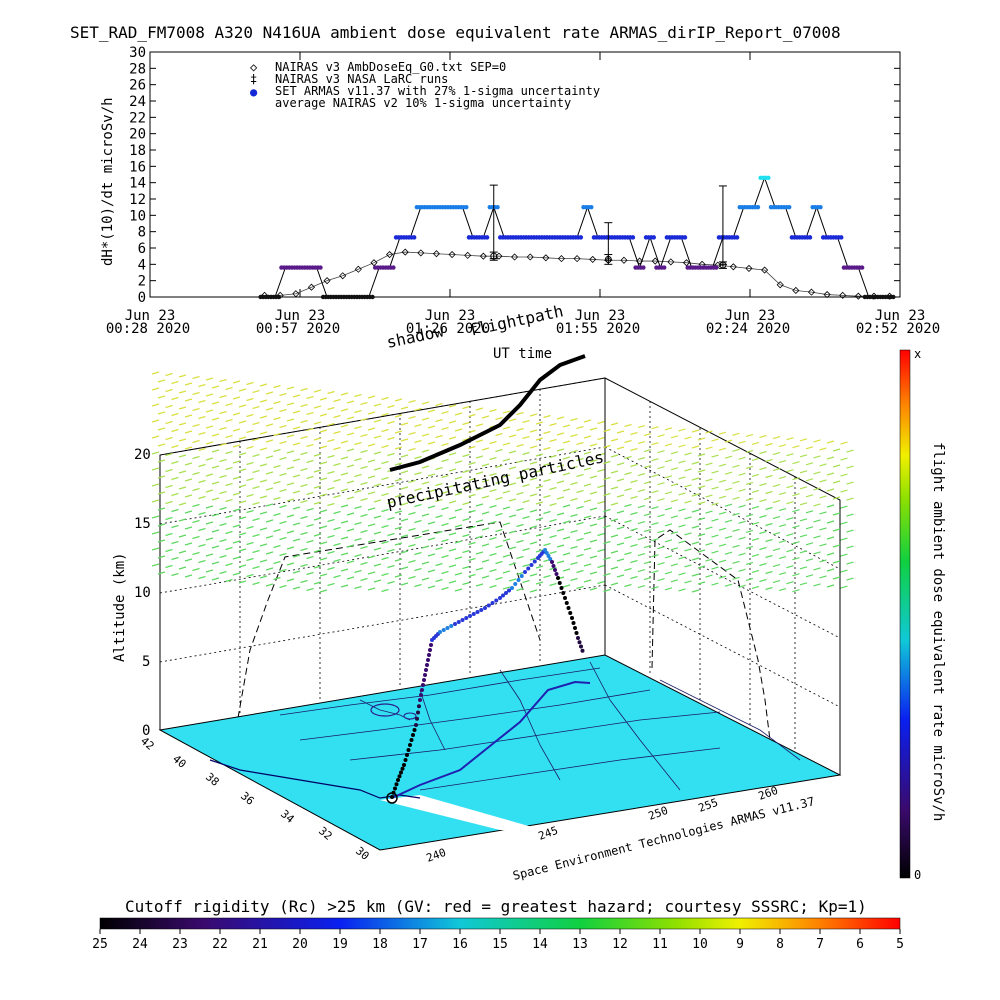 The width and height of the screenshot is (1000, 1000). What do you see at coordinates (137, 184) in the screenshot?
I see `y-tick-label: 14` at bounding box center [137, 184].